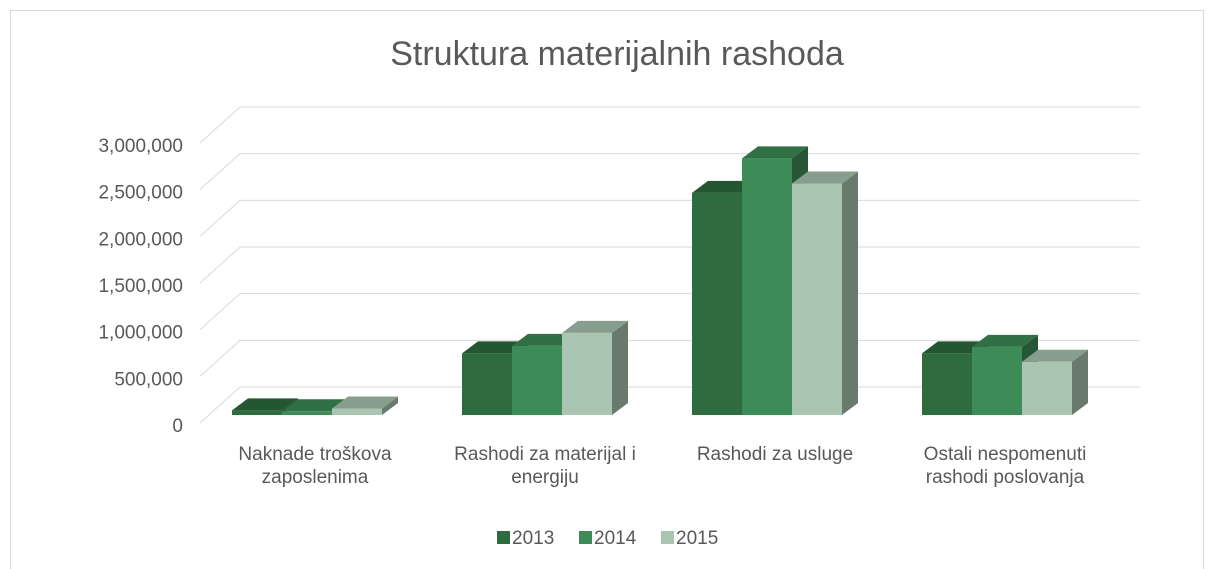 This screenshot has height=569, width=1214. What do you see at coordinates (1005, 466) in the screenshot?
I see `x-tick-label: Ostali nespomenuti rashodi poslovanja` at bounding box center [1005, 466].